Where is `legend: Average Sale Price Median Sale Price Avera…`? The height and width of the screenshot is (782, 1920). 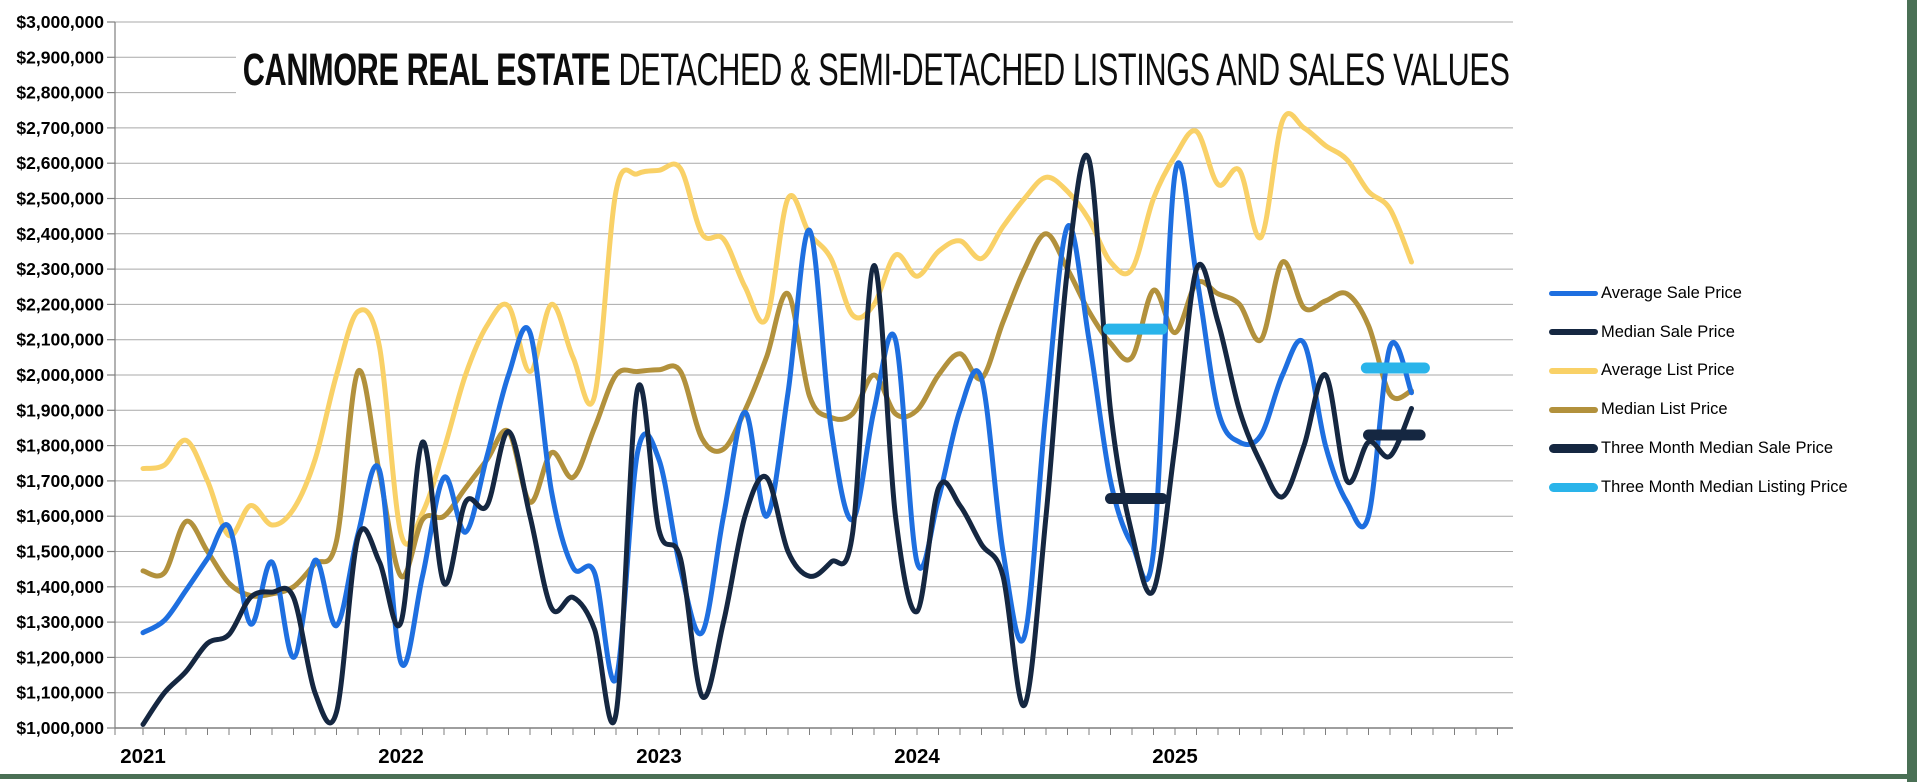 legend: Average Sale Price Median Sale Price Avera… is located at coordinates (1698, 390).